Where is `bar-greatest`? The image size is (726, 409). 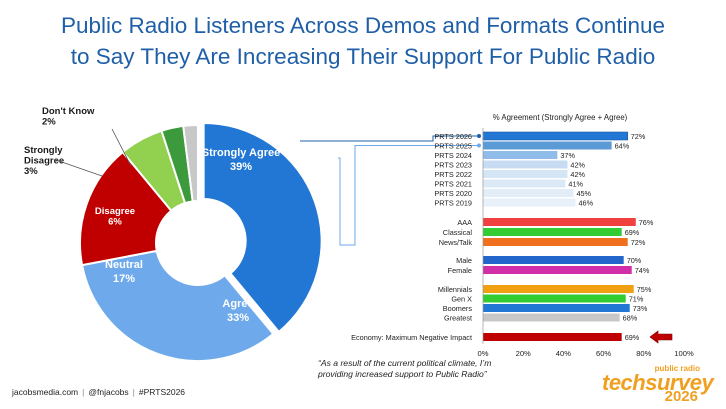 bar-greatest is located at coordinates (551, 317).